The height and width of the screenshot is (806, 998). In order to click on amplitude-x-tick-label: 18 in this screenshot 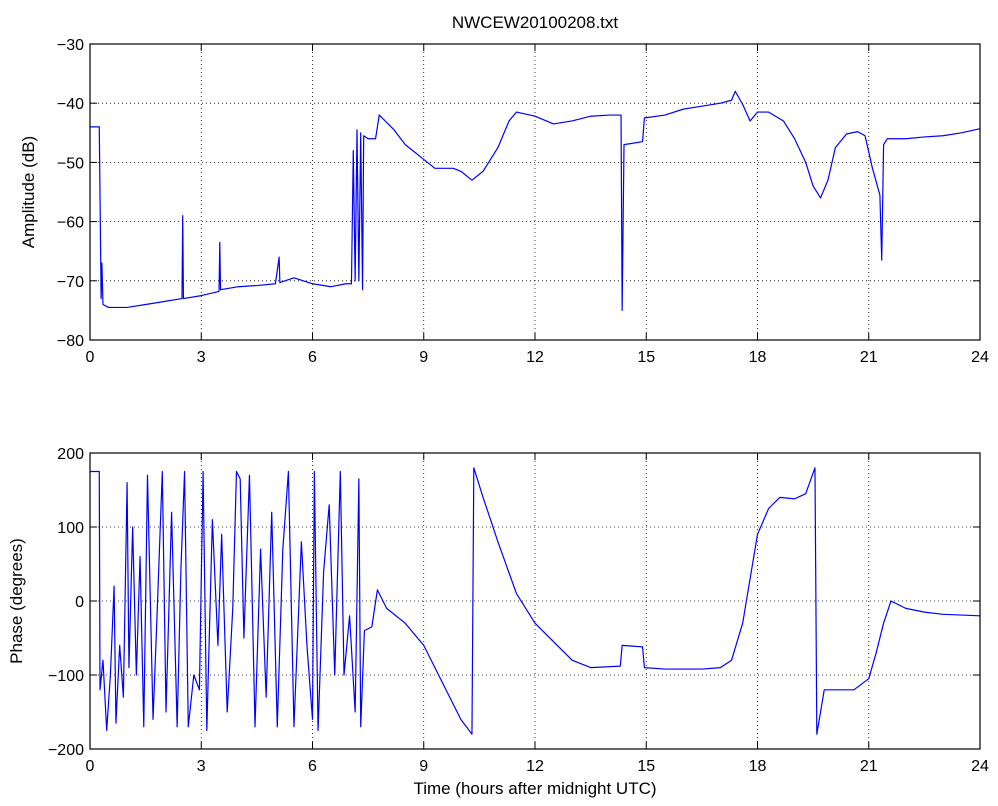, I will do `click(758, 357)`.